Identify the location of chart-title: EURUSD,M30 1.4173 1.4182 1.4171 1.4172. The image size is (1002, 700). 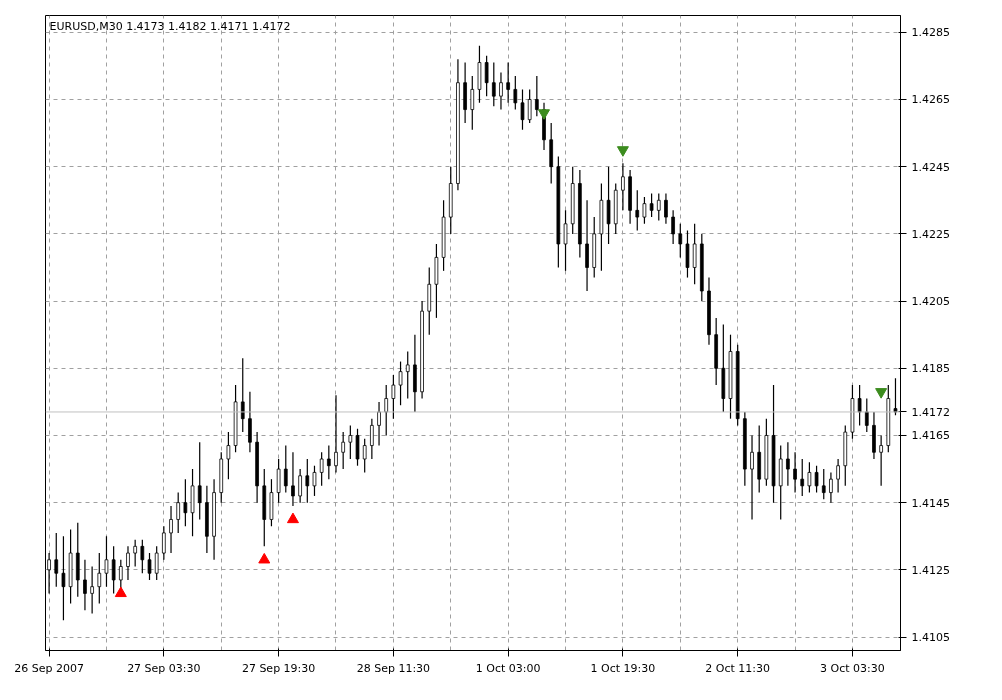
(170, 26).